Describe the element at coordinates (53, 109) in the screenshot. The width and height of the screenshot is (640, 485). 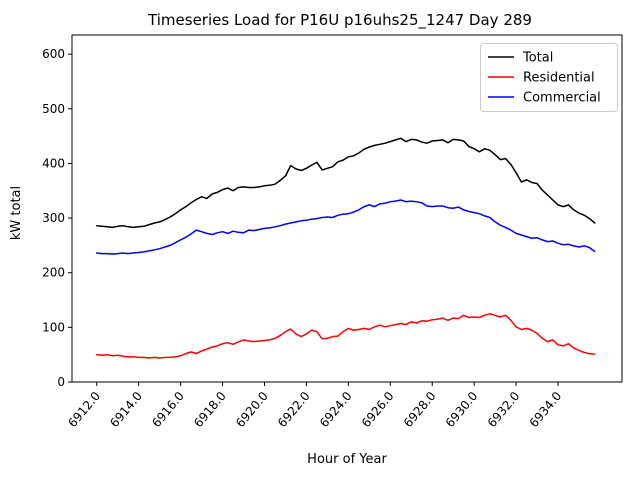
I see `y-tick-label: 500` at that location.